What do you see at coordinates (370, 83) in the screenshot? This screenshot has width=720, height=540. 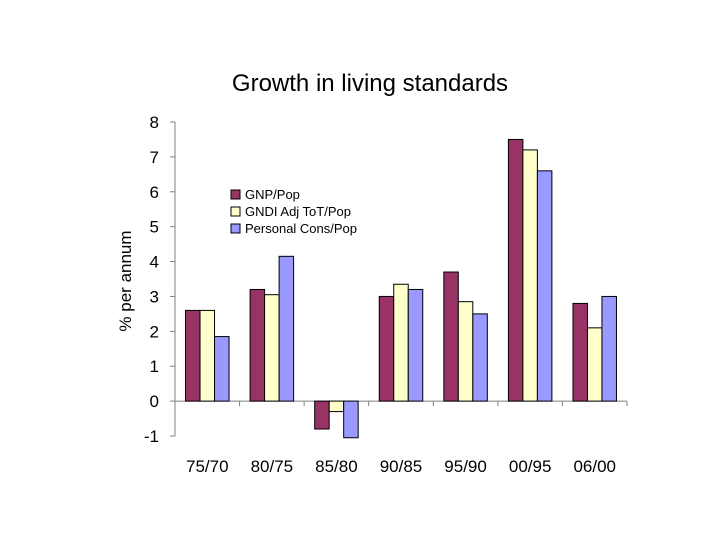 I see `chart-title: Growth in living standards` at bounding box center [370, 83].